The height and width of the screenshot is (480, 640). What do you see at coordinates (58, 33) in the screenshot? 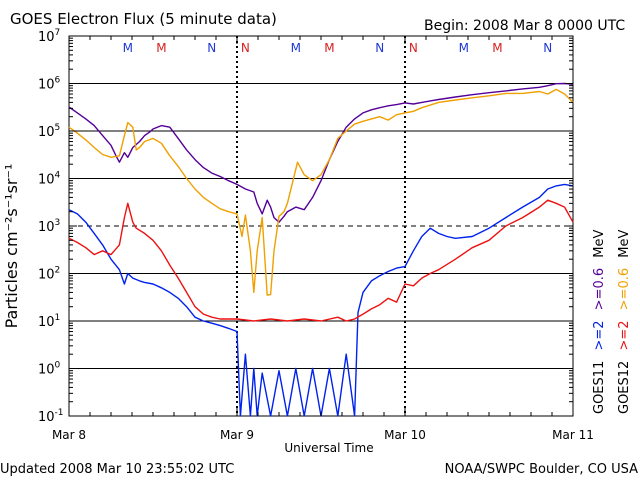
I see `y-tick-exponent: 7` at bounding box center [58, 33].